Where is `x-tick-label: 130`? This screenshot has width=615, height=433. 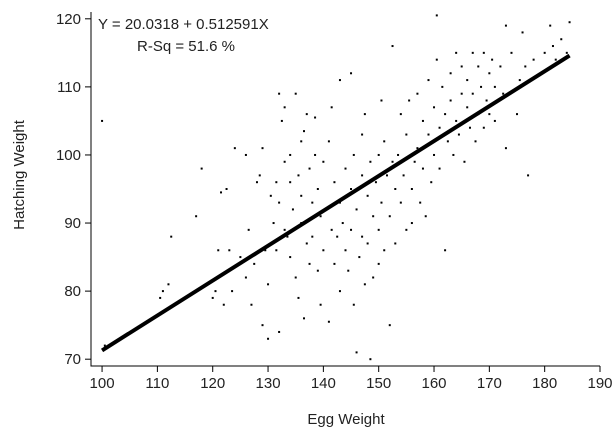
x-tick-label: 130 is located at coordinates (268, 383).